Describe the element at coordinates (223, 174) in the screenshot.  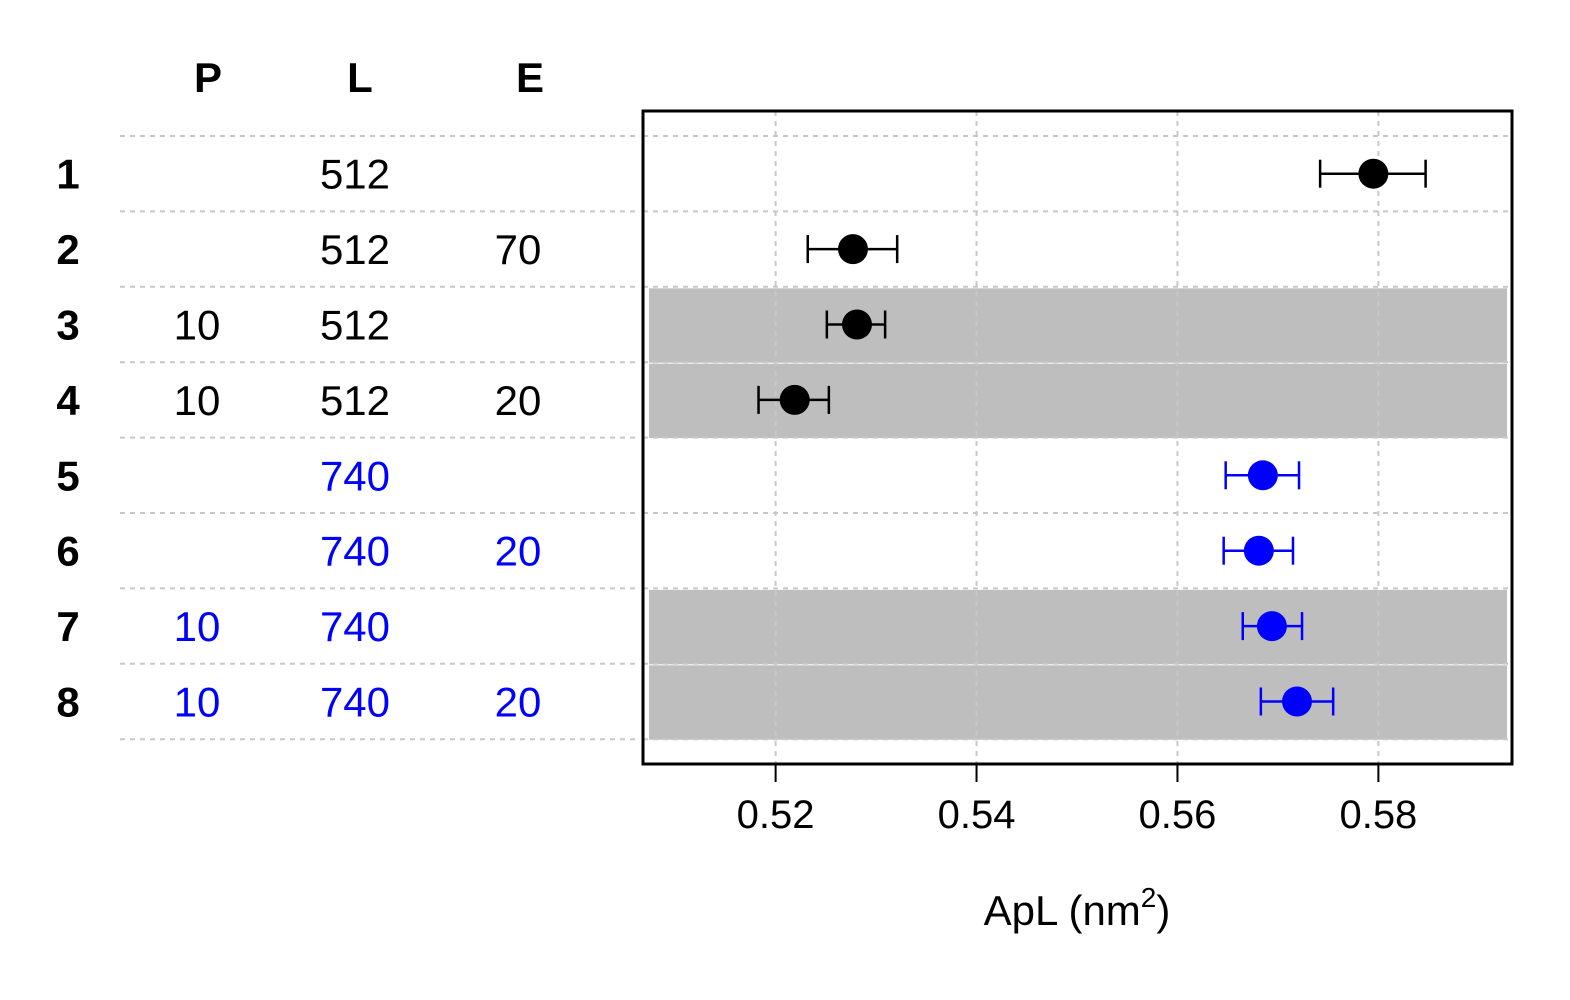
I see `table-row: 1 512` at that location.